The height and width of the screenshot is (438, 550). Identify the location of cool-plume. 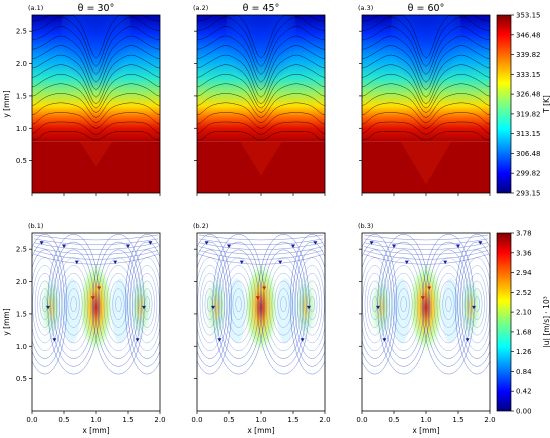
(426, 65).